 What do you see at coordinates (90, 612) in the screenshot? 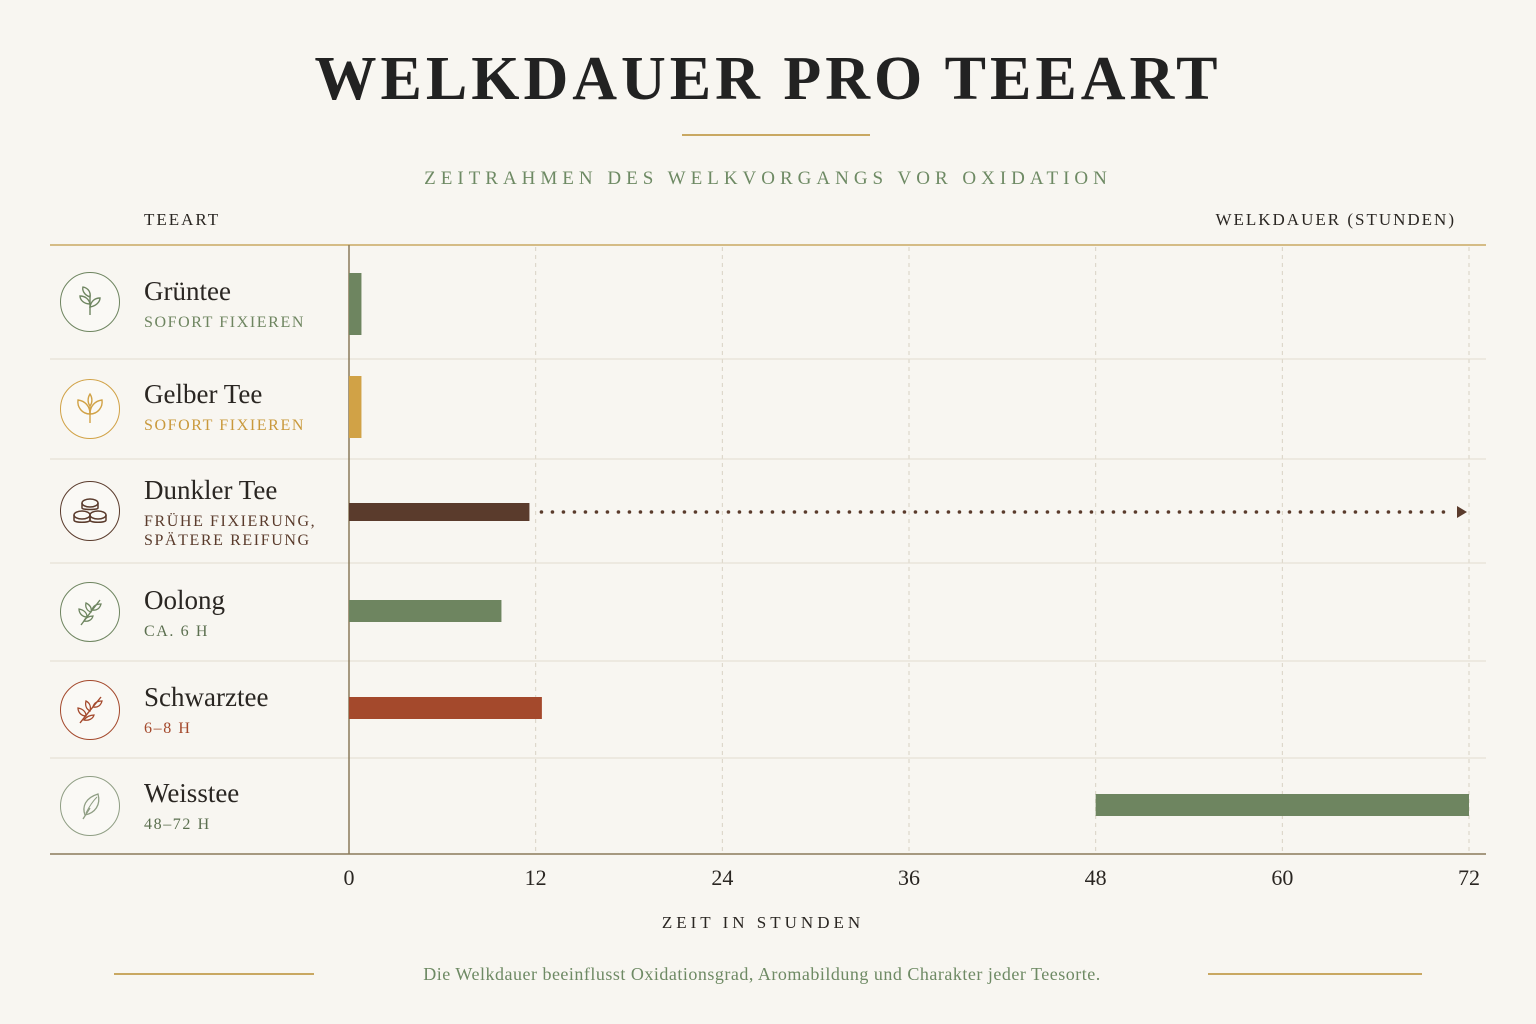
I see `oolong-branch-icon` at bounding box center [90, 612].